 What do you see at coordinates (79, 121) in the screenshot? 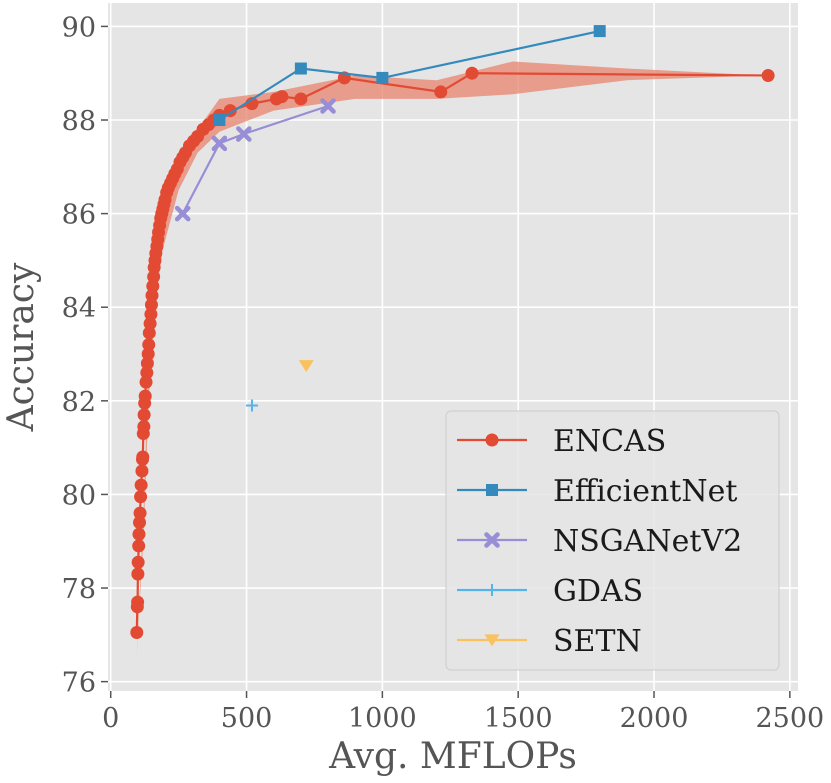
I see `y-tick-label: 88` at bounding box center [79, 121].